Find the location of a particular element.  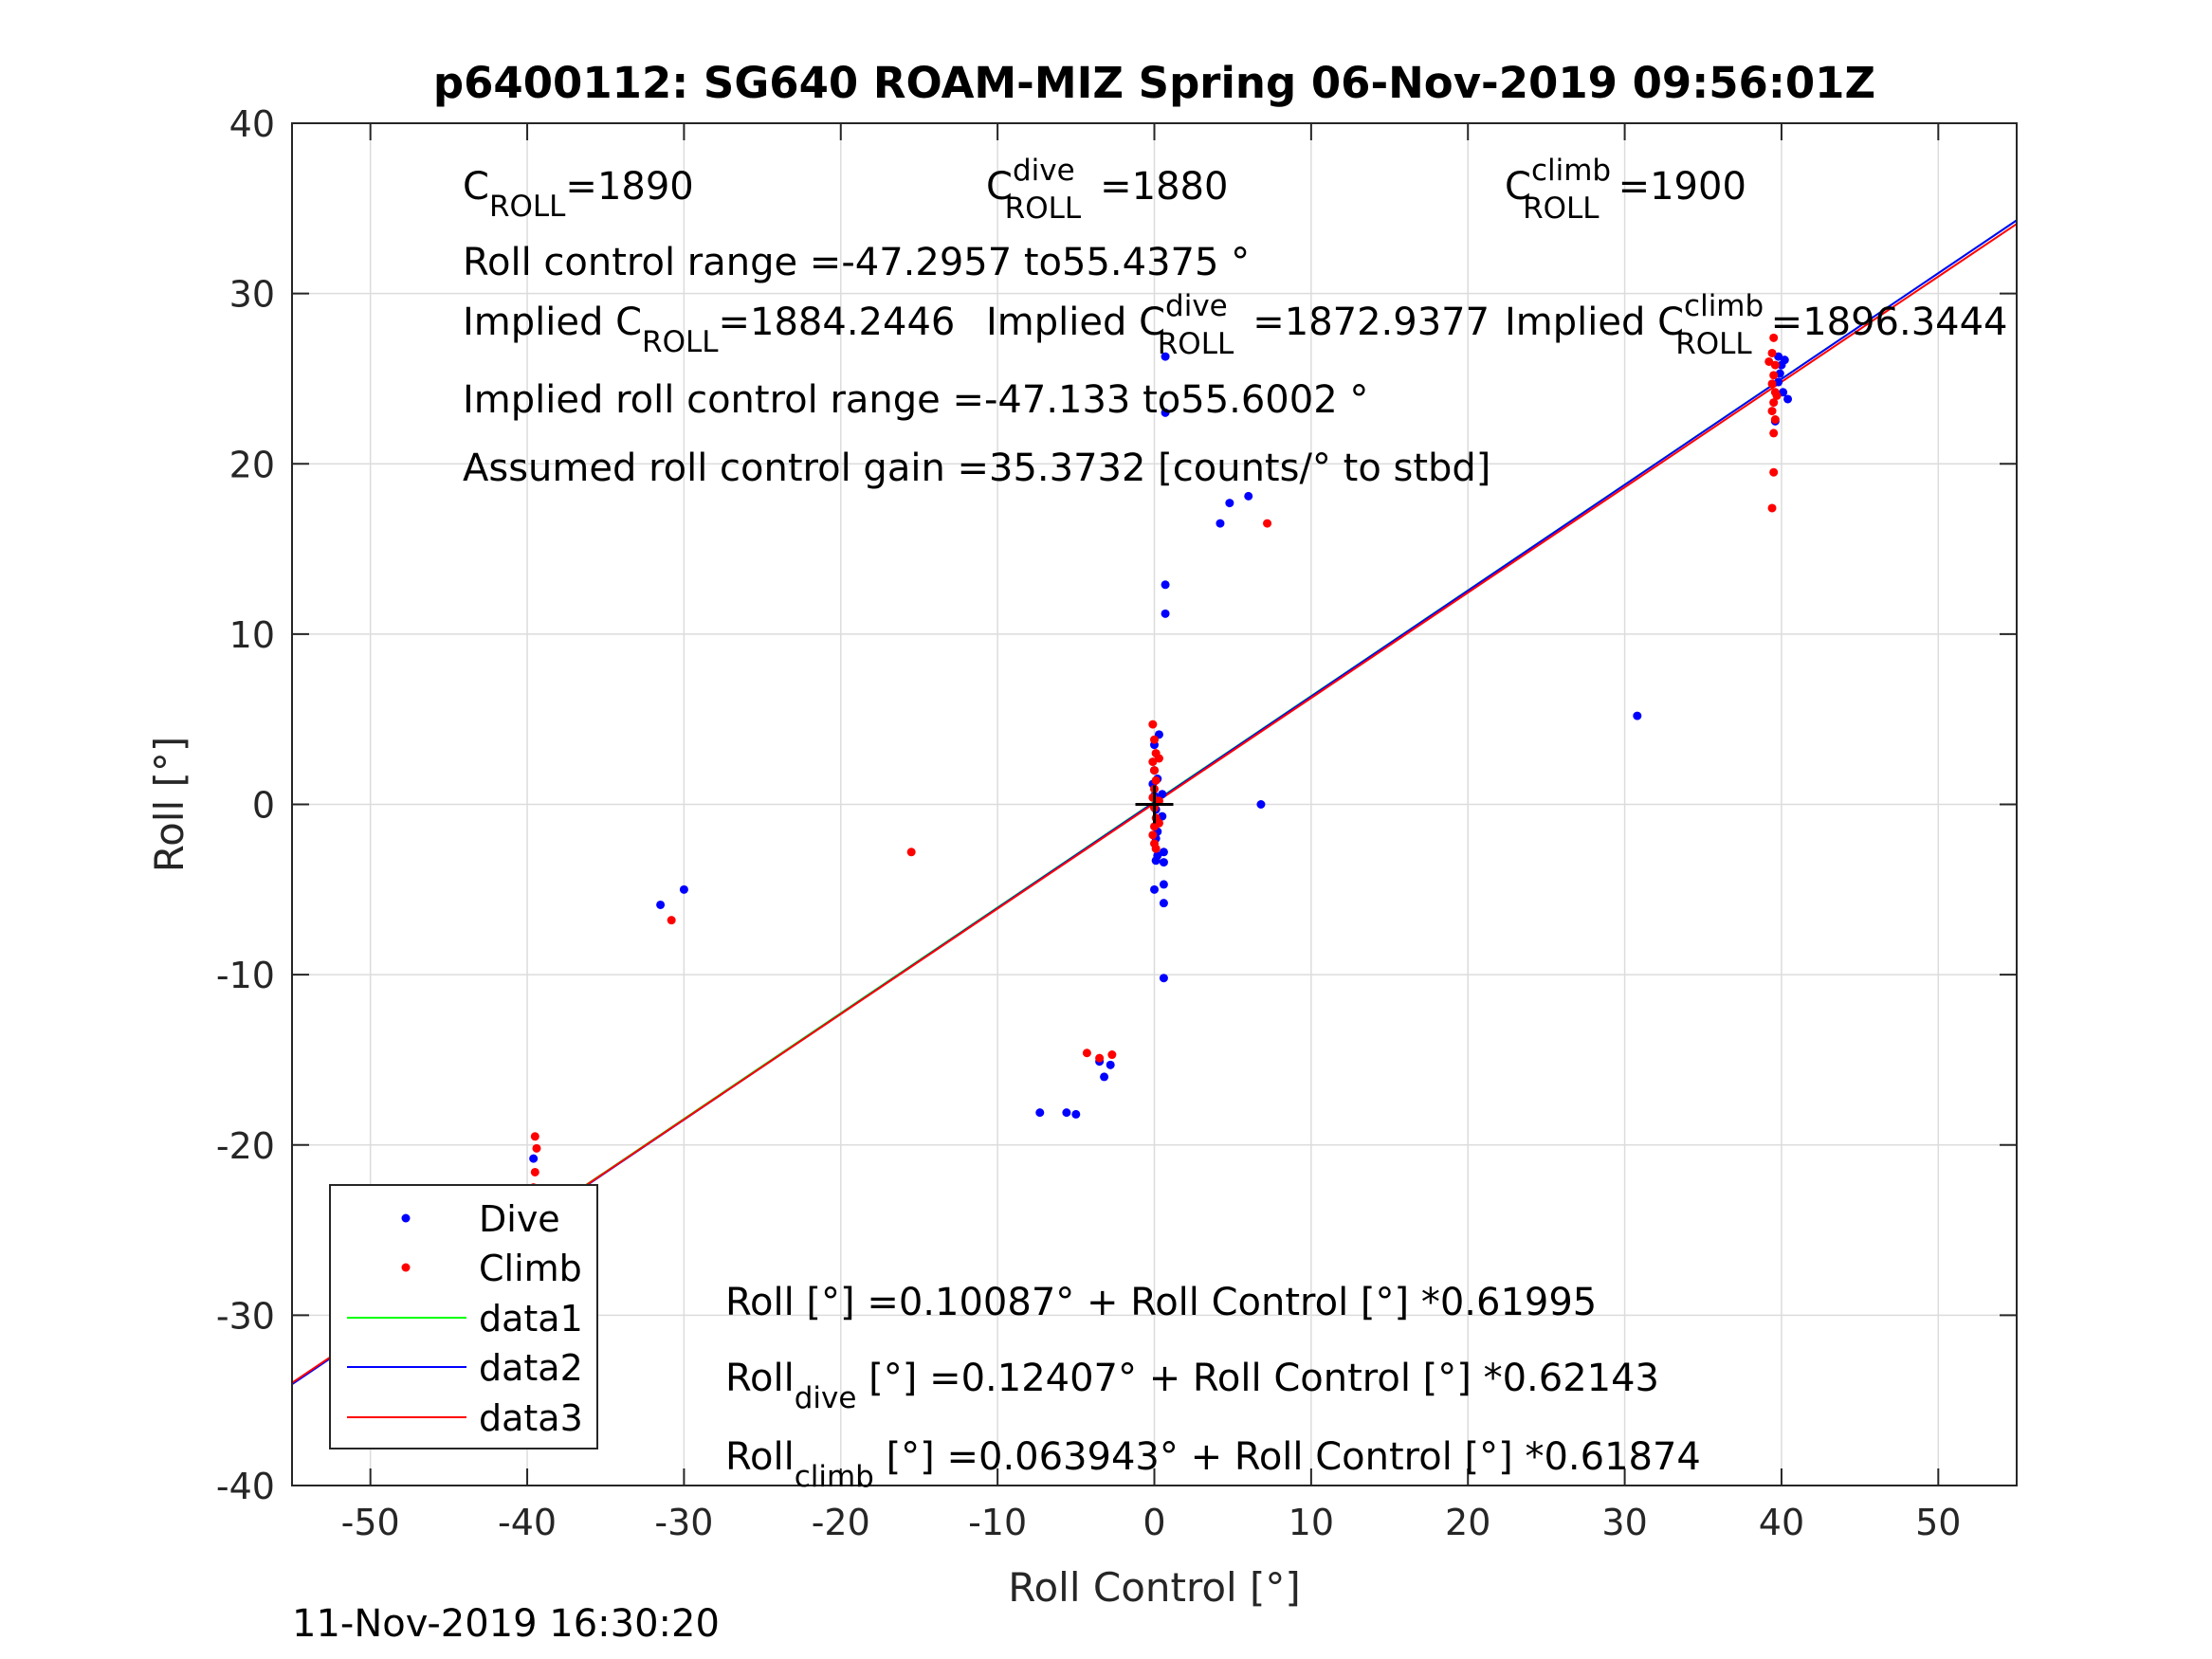

x-tick-label: 30 is located at coordinates (1624, 1522).